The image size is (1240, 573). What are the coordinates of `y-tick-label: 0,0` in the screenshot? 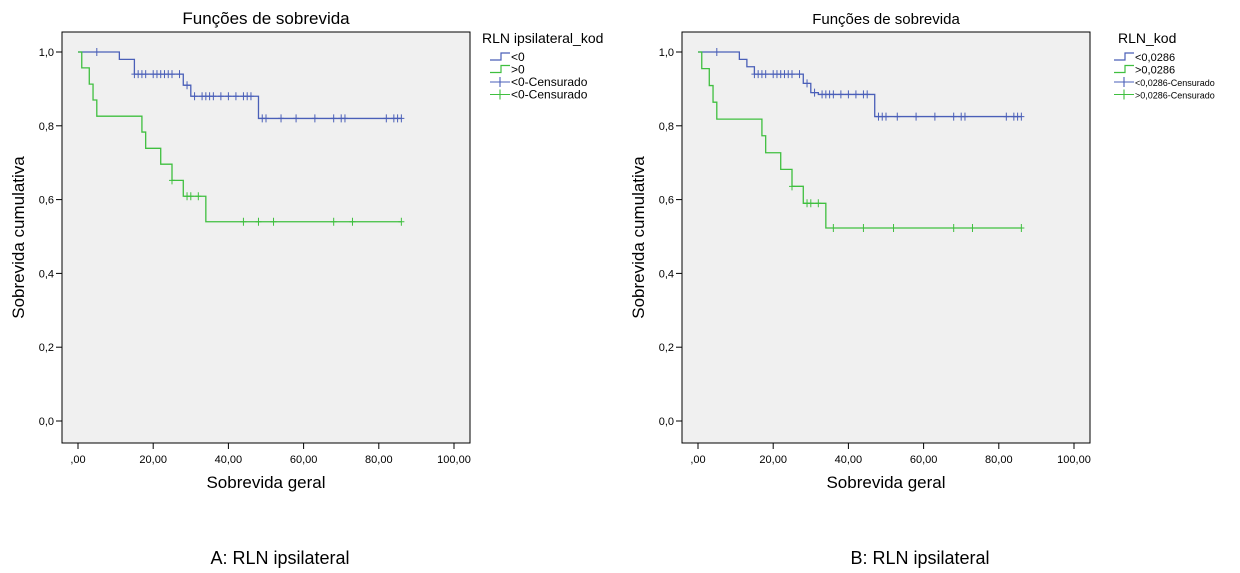 It's located at (46, 422).